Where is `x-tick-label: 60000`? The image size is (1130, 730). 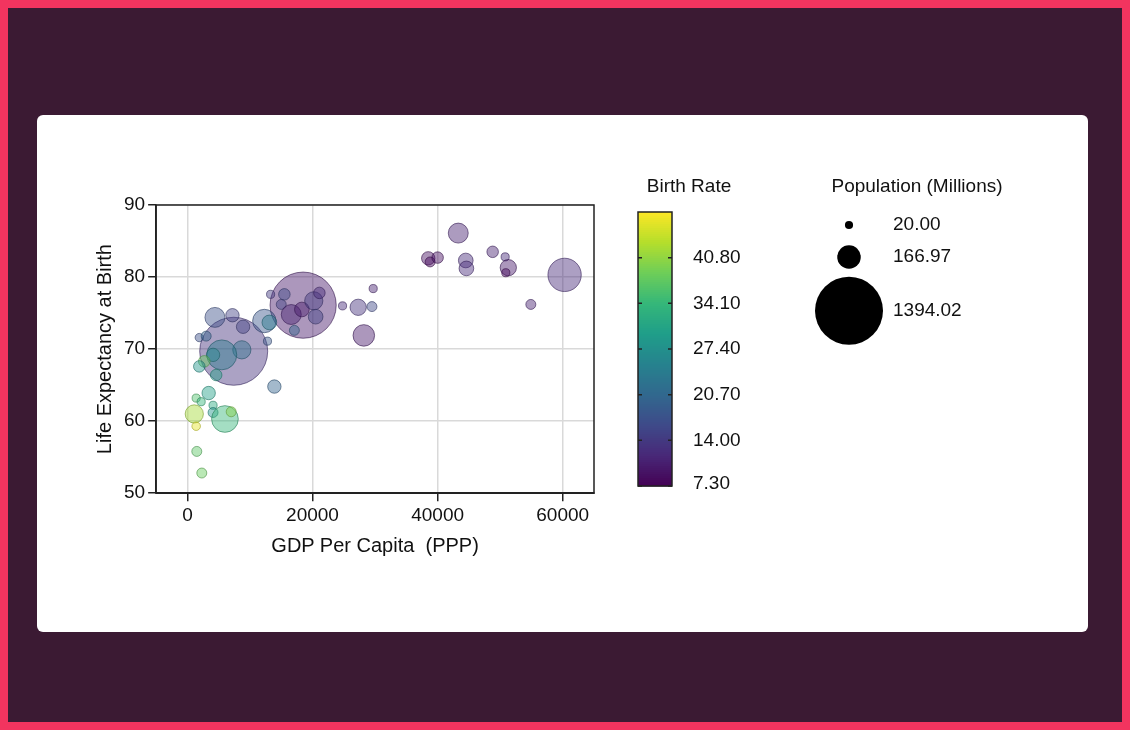
x-tick-label: 60000 is located at coordinates (563, 514).